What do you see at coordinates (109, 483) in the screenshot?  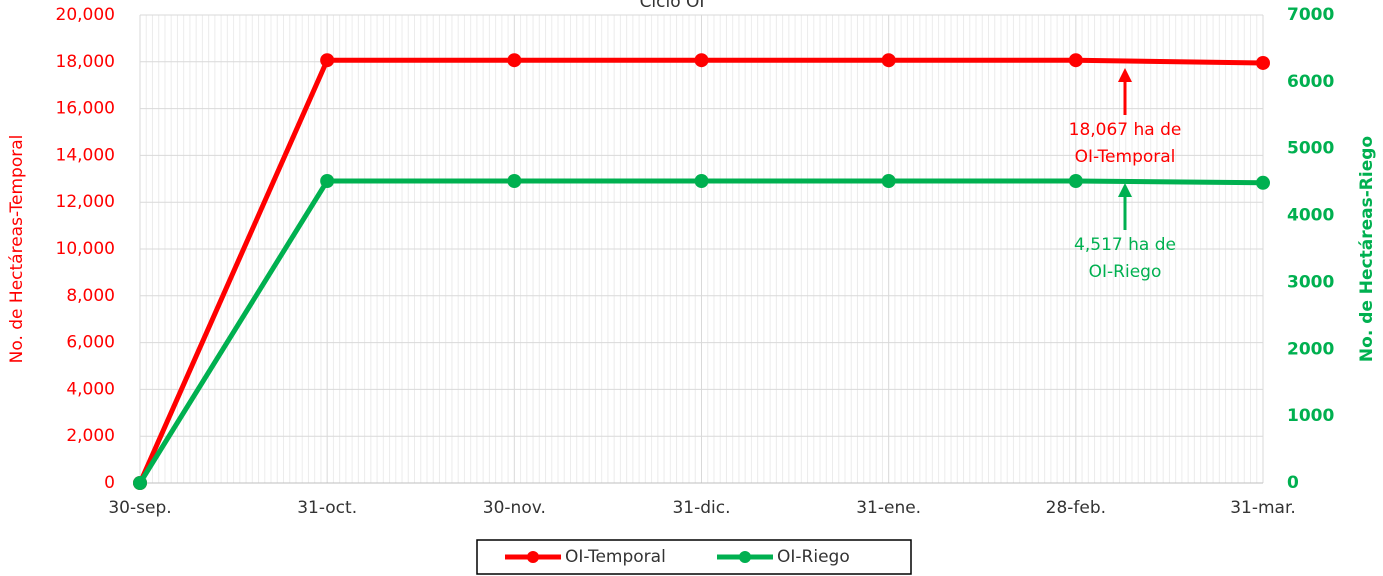 I see `y-tick-label: 0` at bounding box center [109, 483].